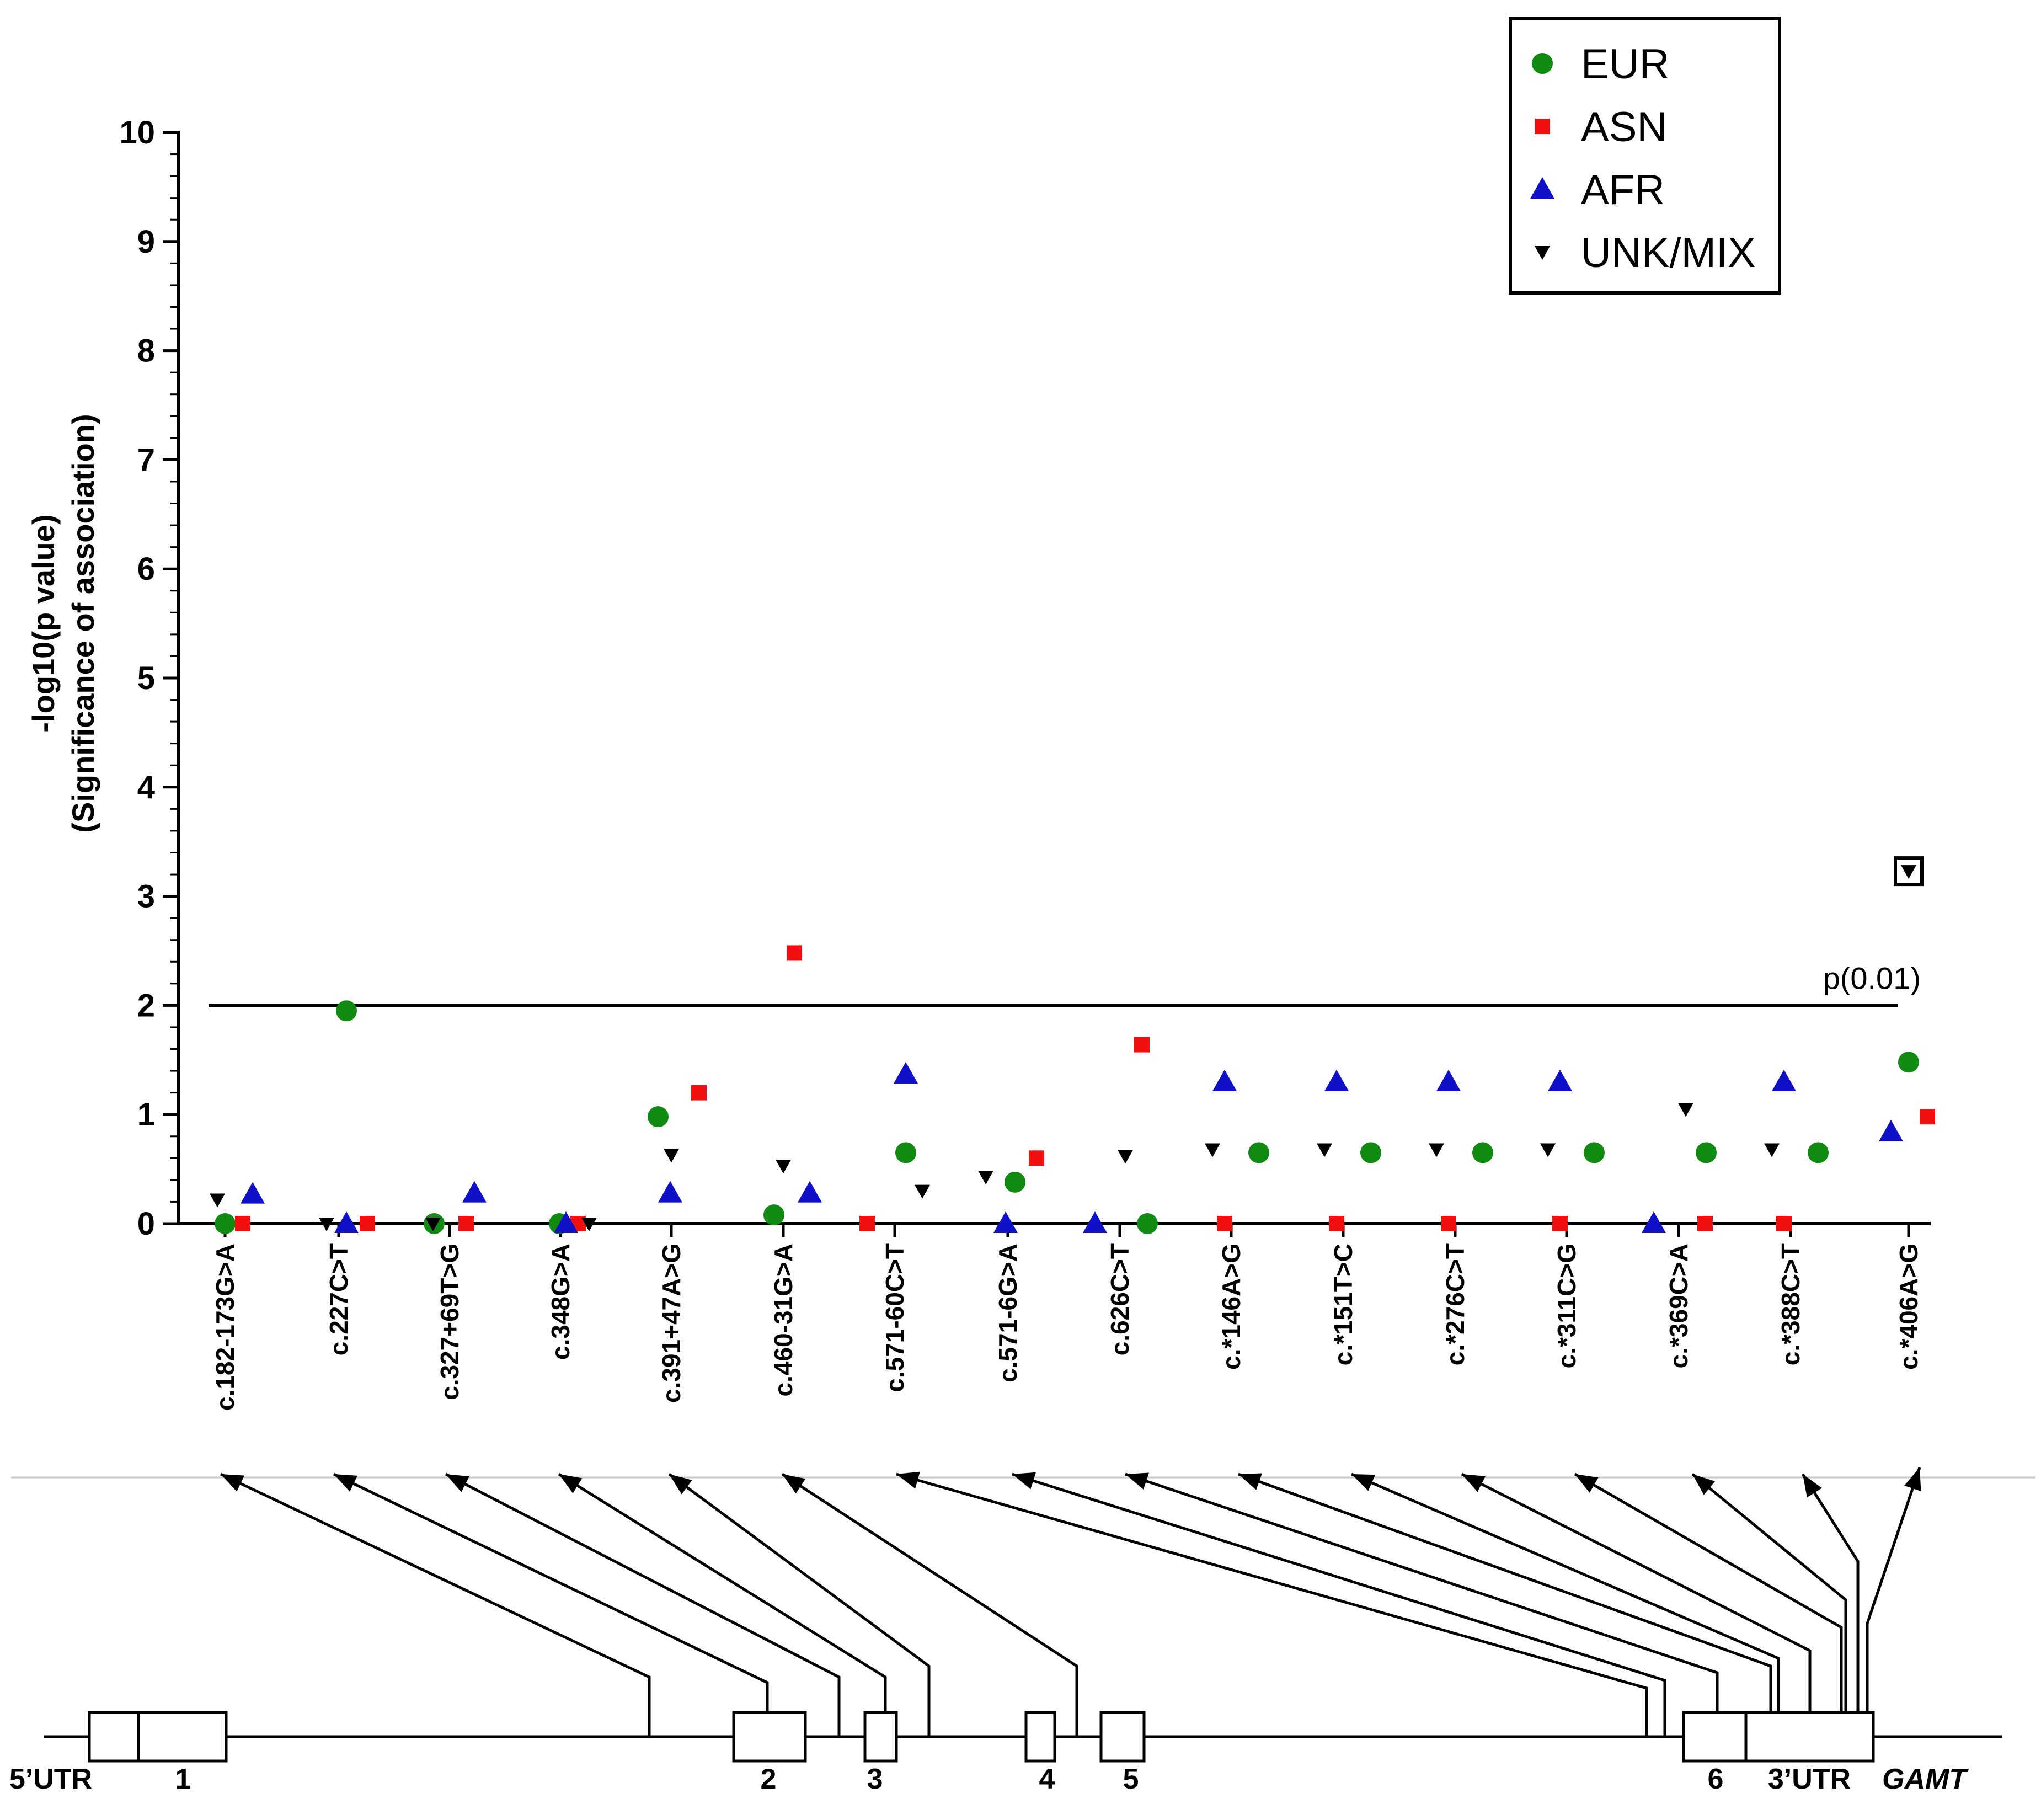 The height and width of the screenshot is (1820, 2041). What do you see at coordinates (1625, 64) in the screenshot?
I see `legend-entry: EUR` at bounding box center [1625, 64].